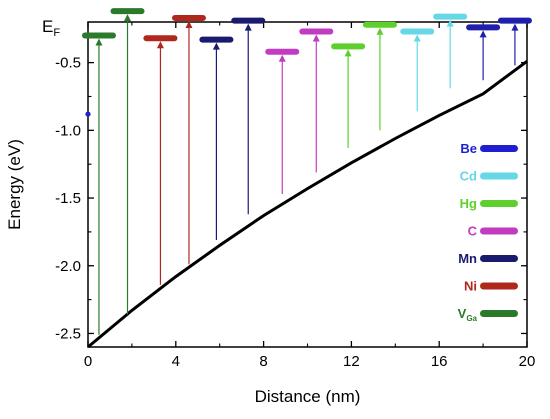 This screenshot has width=550, height=419. I want to click on x-tick-label: 20, so click(527, 361).